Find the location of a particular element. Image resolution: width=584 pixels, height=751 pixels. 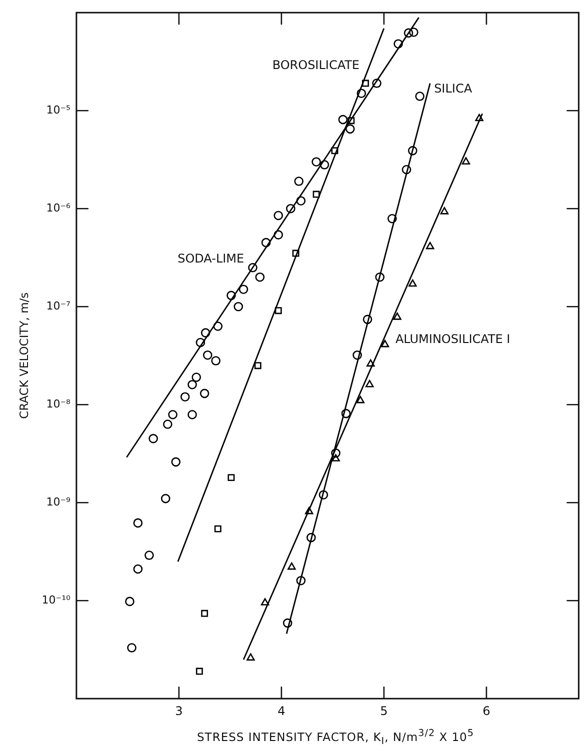

series-label: SODA-LIME is located at coordinates (211, 259).